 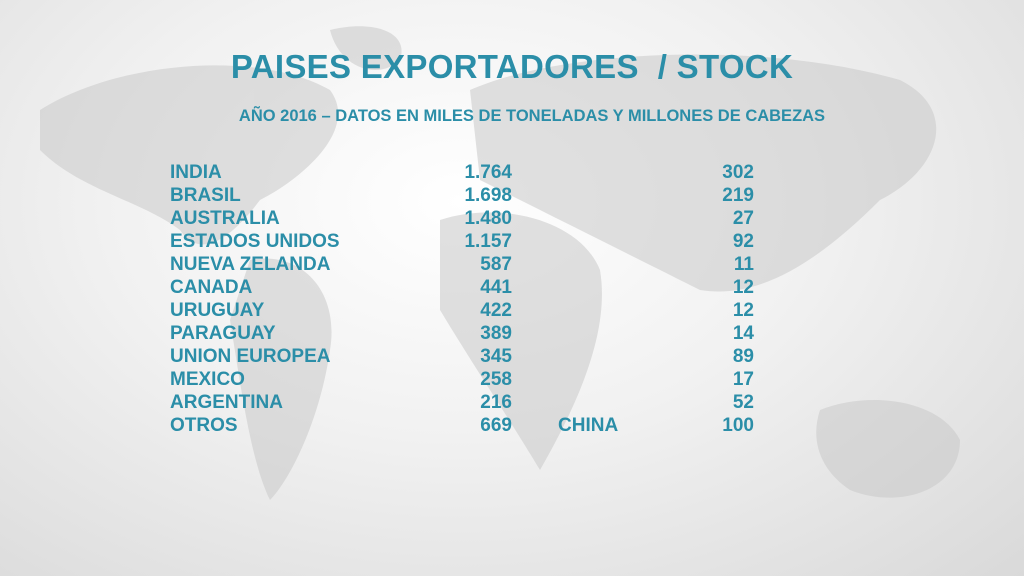 What do you see at coordinates (743, 241) in the screenshot?
I see `stock-cell: 92` at bounding box center [743, 241].